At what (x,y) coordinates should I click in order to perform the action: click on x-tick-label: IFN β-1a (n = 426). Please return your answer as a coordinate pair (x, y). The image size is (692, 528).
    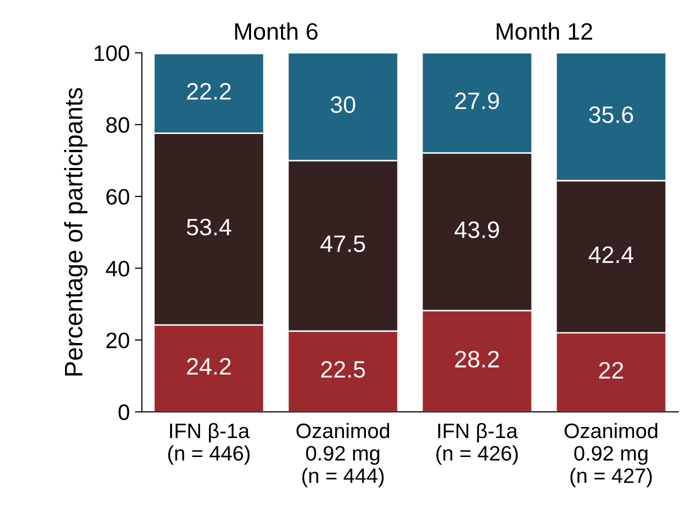
    Looking at the image, I should click on (477, 443).